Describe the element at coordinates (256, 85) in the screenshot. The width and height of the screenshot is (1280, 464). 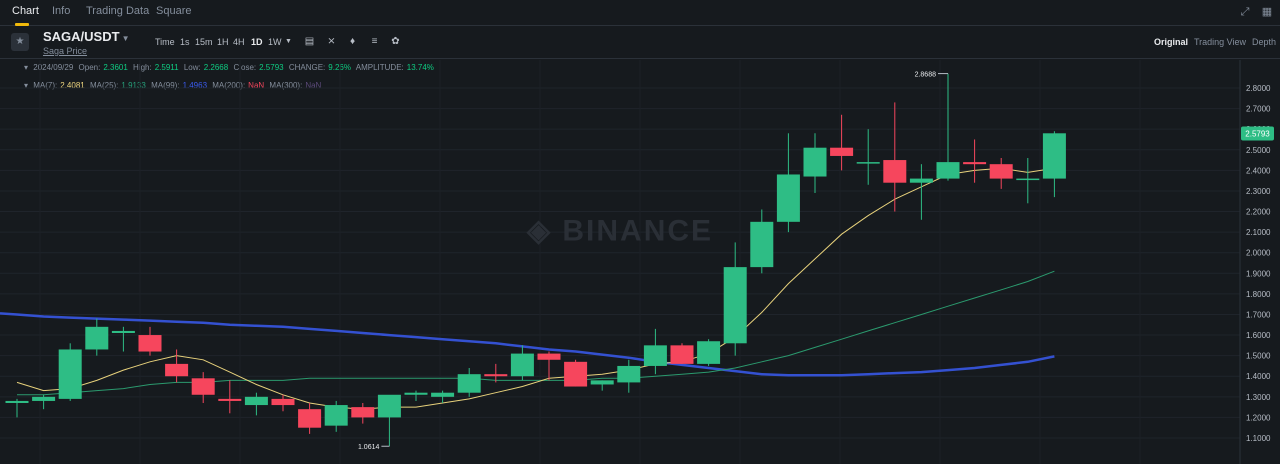
I see `ma200-value: NaN` at that location.